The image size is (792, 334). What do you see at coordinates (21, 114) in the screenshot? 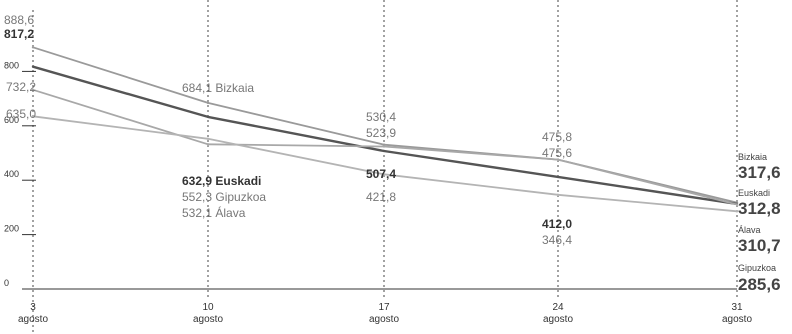
I see `start-label-gipuzkoa: 635,0` at bounding box center [21, 114].